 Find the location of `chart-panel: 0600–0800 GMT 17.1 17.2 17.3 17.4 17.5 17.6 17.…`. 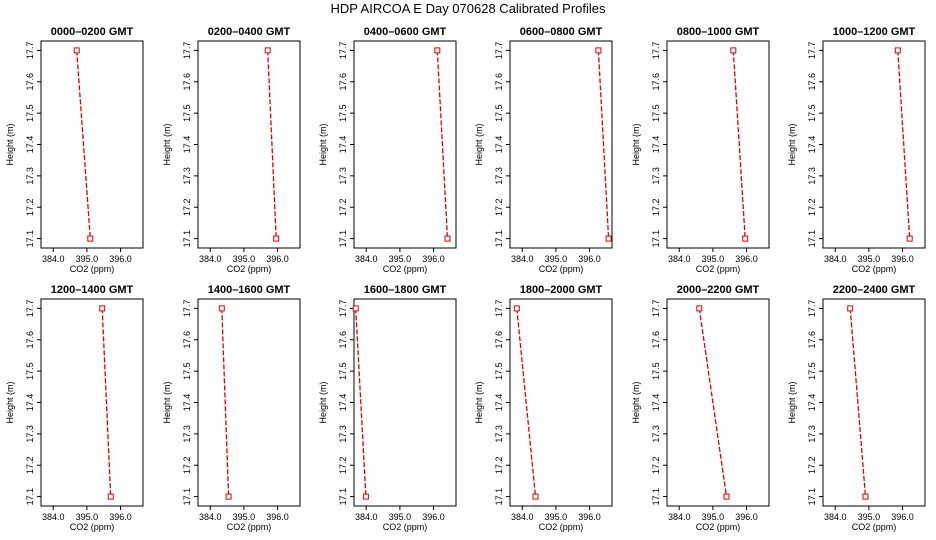

chart-panel: 0600–0800 GMT 17.1 17.2 17.3 17.4 17.5 17.6 17.… is located at coordinates (543, 150).